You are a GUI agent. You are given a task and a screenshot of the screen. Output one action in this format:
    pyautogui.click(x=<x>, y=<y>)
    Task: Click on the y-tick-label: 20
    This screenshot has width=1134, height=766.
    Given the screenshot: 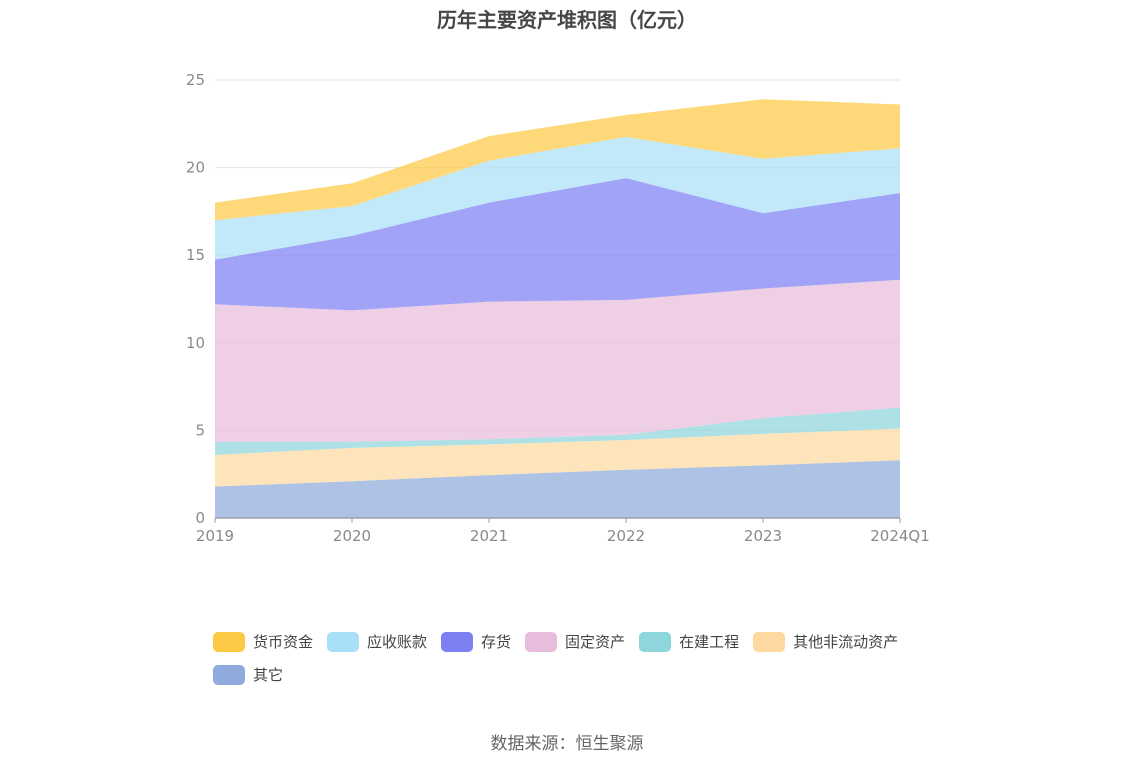 What is the action you would take?
    pyautogui.click(x=195, y=168)
    